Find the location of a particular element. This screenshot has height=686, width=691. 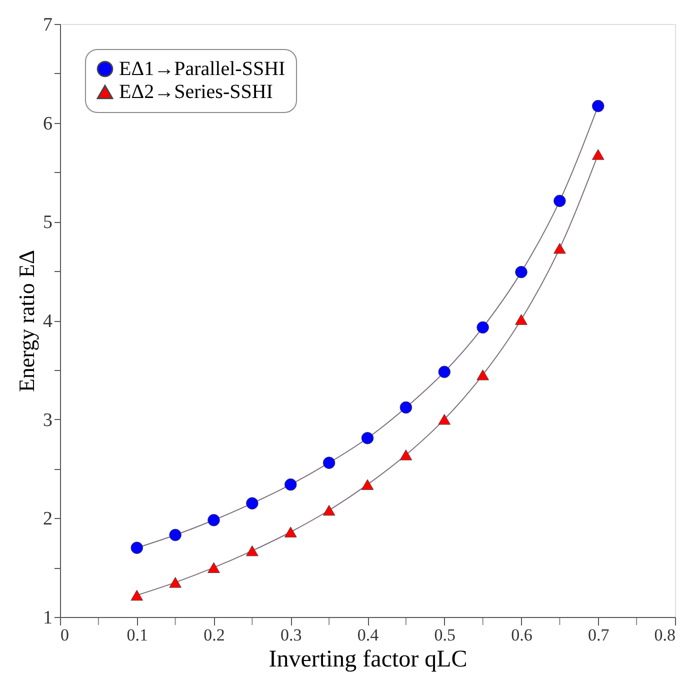

y-tick-label: 1 is located at coordinates (47, 618).